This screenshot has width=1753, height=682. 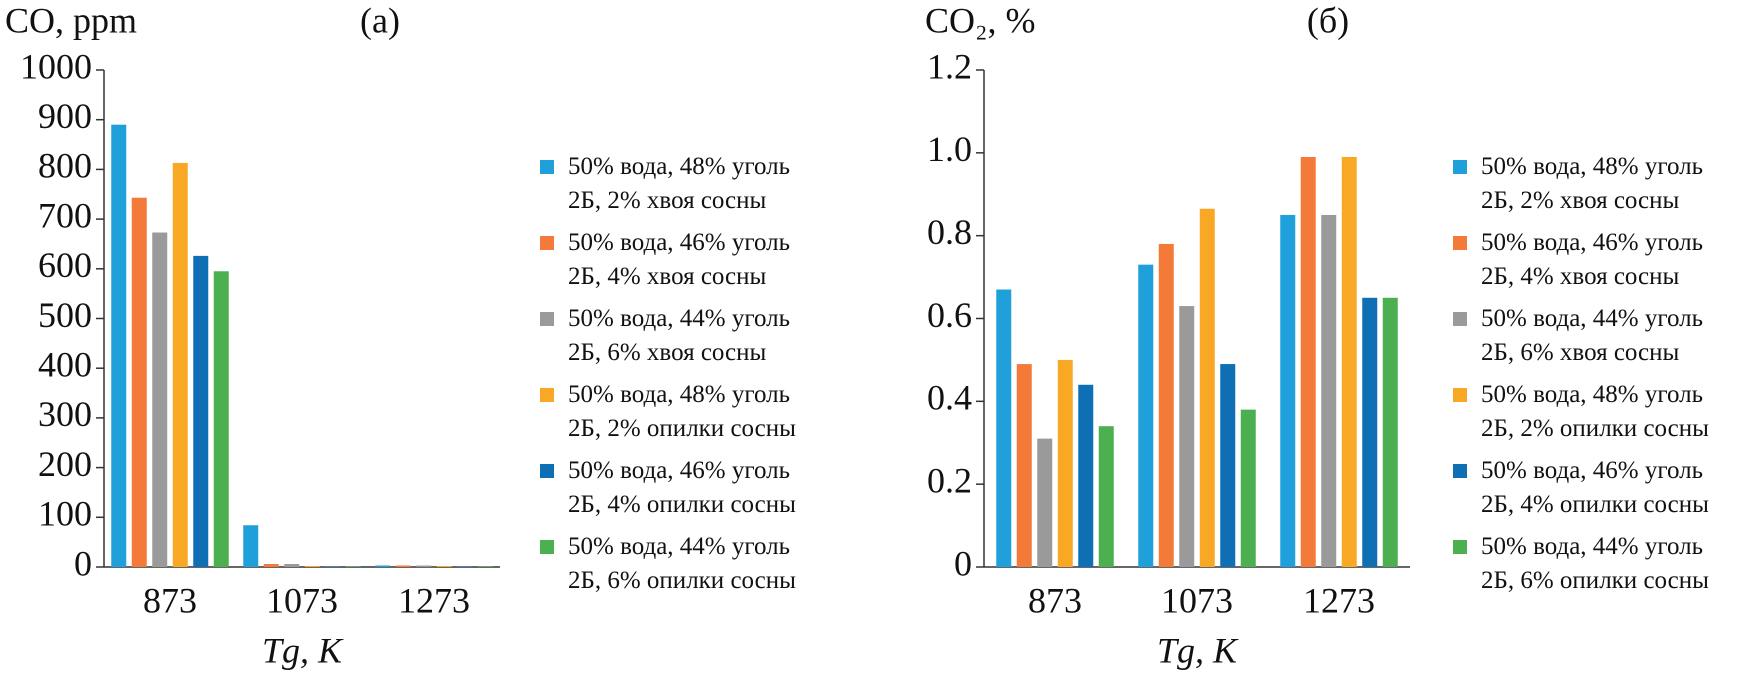 What do you see at coordinates (949, 398) in the screenshot?
I see `y-tick-label: 0.4` at bounding box center [949, 398].